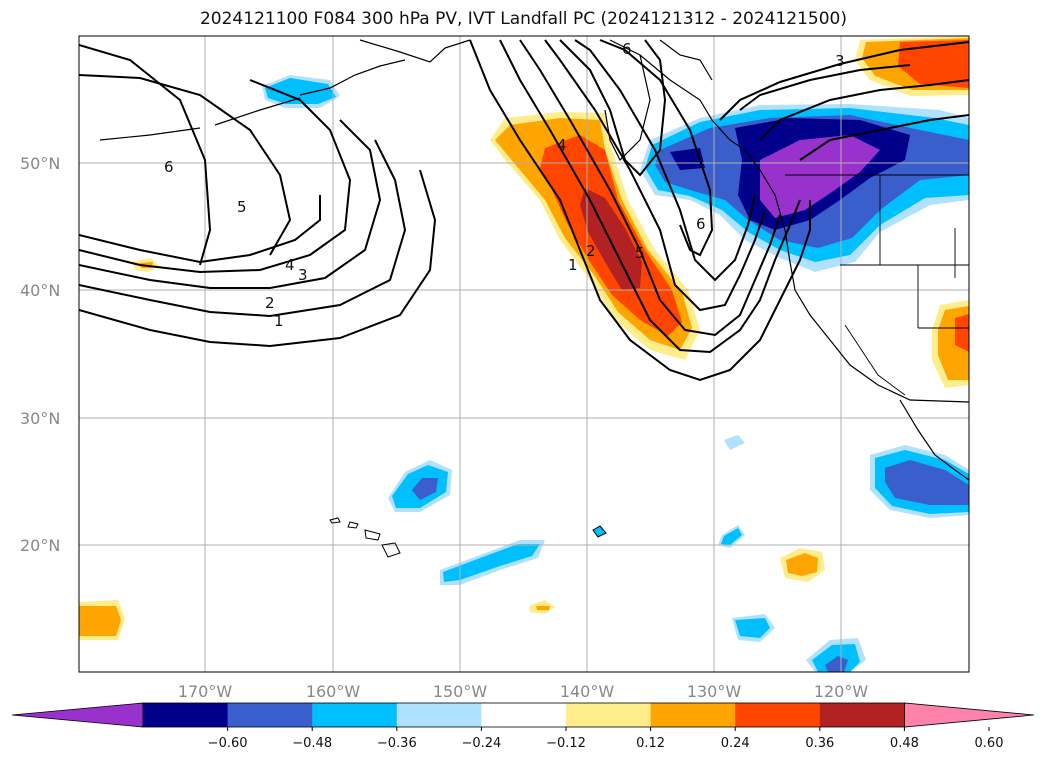  Describe the element at coordinates (228, 743) in the screenshot. I see `colorbar-tick-label: −0.60` at that location.